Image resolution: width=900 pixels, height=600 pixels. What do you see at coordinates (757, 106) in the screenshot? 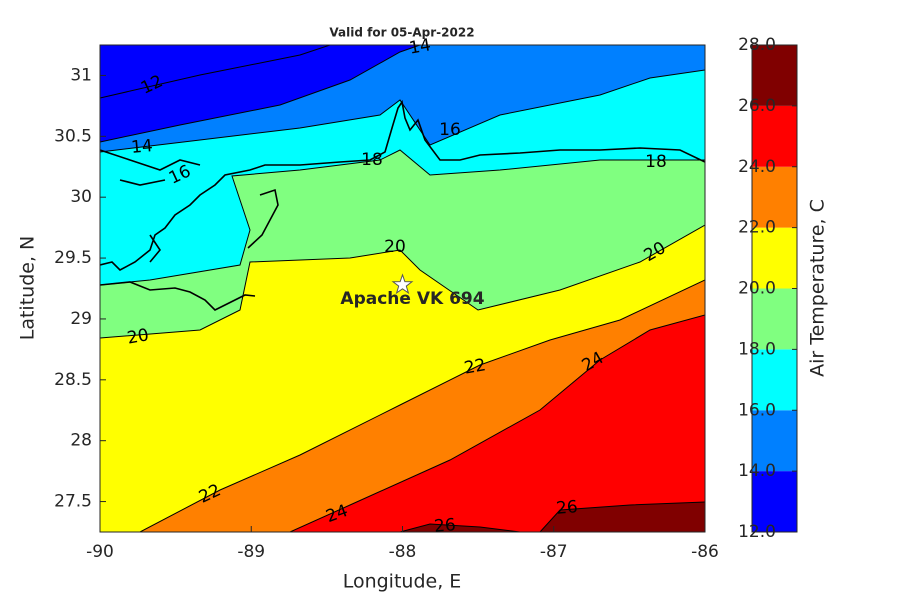
I see `colorbar-tick-label: 26.0` at bounding box center [757, 106].